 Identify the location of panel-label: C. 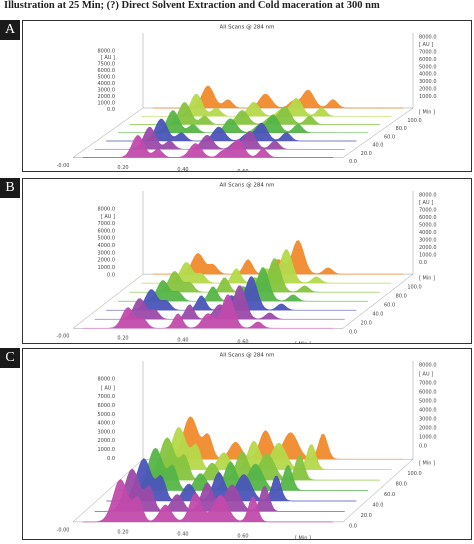
(10, 358).